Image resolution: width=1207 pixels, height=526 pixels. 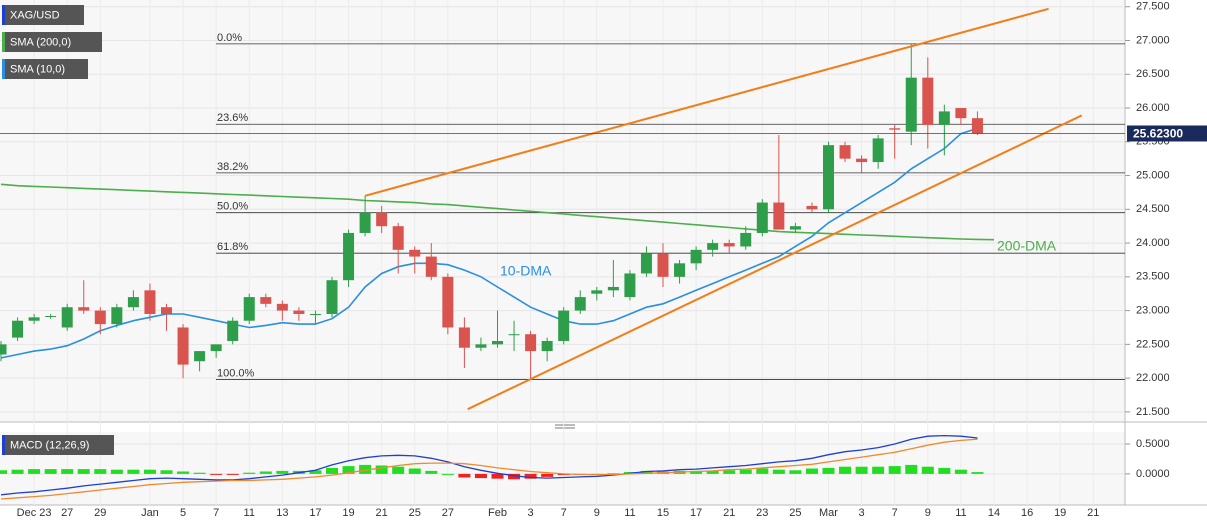 I want to click on fib-label: 0.0%, so click(x=229, y=38).